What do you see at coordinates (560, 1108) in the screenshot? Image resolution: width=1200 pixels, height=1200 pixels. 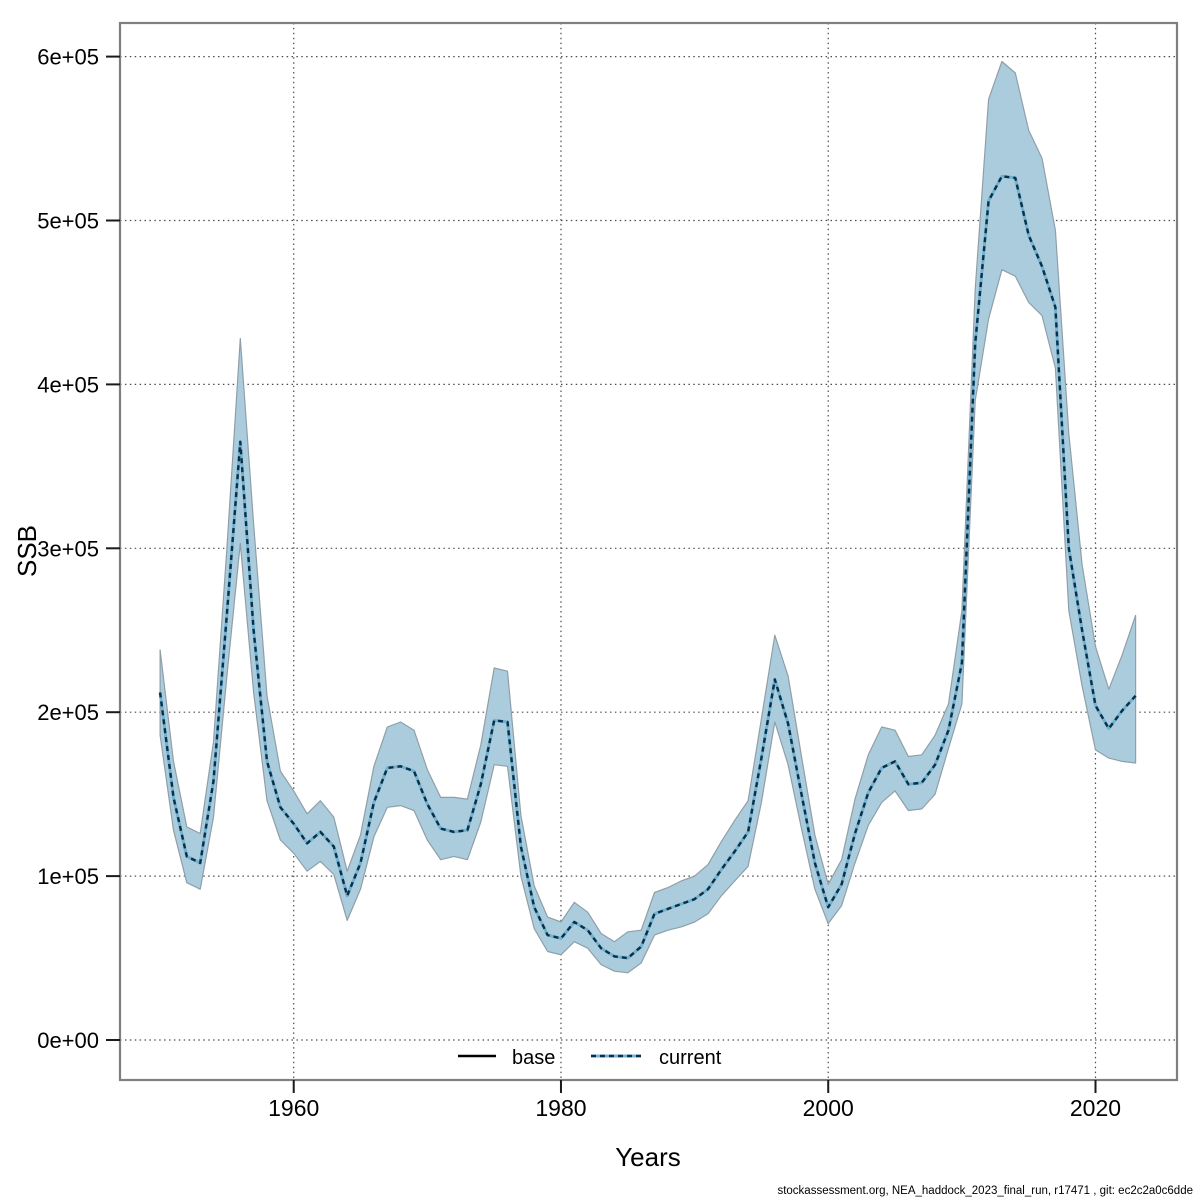 I see `x-tick-label: 1980` at bounding box center [560, 1108].